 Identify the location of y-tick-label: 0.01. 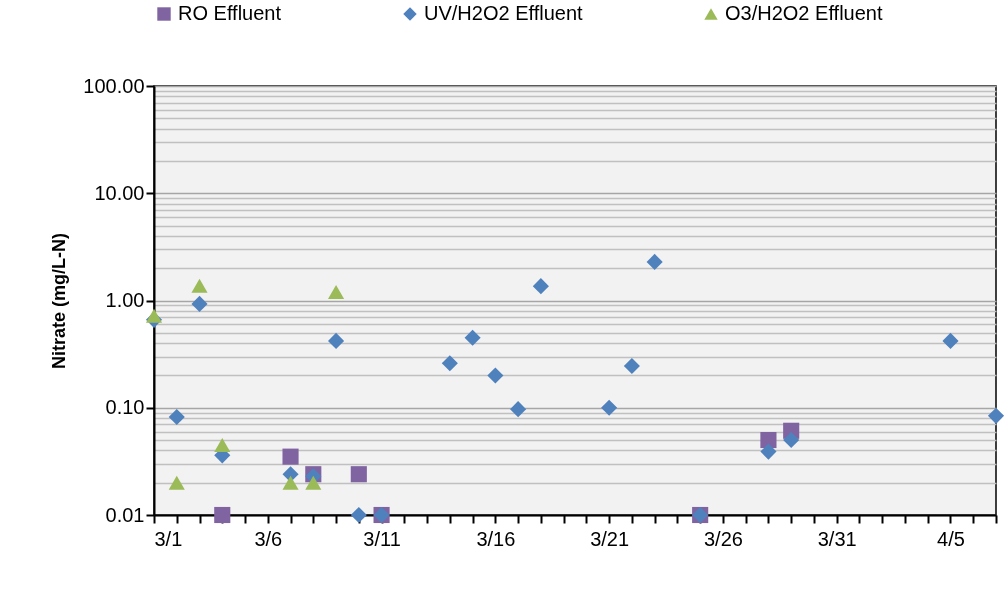
(125, 514).